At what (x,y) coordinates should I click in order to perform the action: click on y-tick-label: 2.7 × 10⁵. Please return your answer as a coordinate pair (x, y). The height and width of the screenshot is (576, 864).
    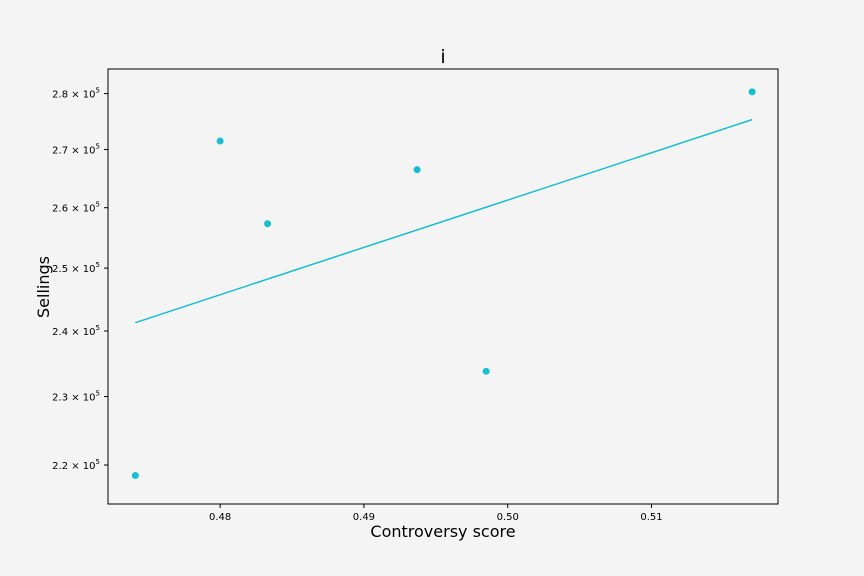
    Looking at the image, I should click on (76, 150).